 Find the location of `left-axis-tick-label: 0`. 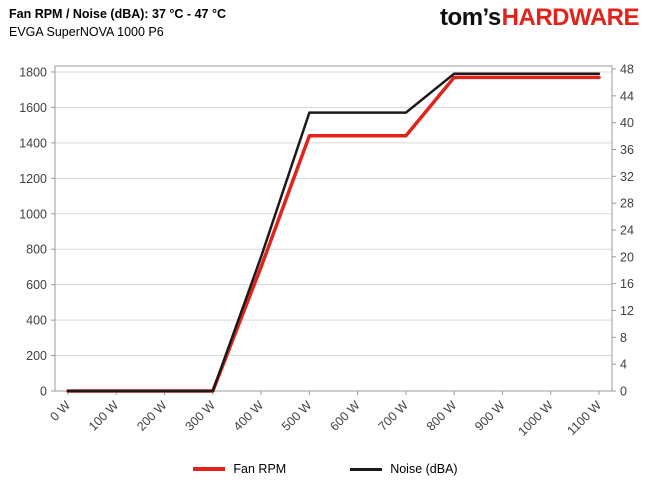

left-axis-tick-label: 0 is located at coordinates (43, 392).